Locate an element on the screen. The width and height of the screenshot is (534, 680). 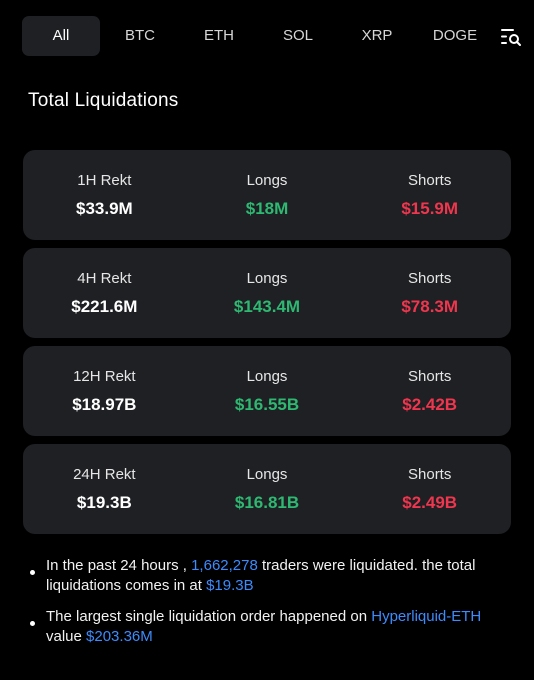
filter-search-icon is located at coordinates (511, 37).